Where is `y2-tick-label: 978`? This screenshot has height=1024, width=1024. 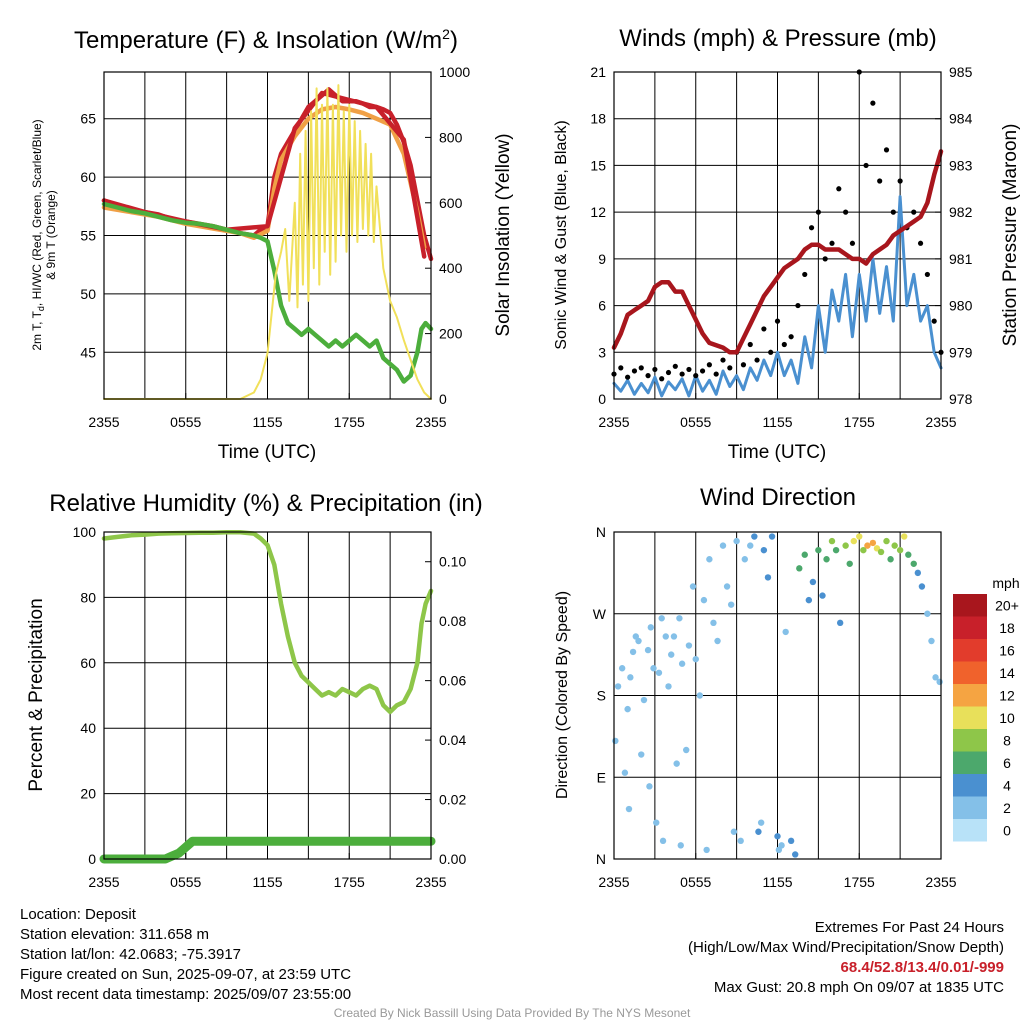 y2-tick-label: 978 is located at coordinates (961, 399).